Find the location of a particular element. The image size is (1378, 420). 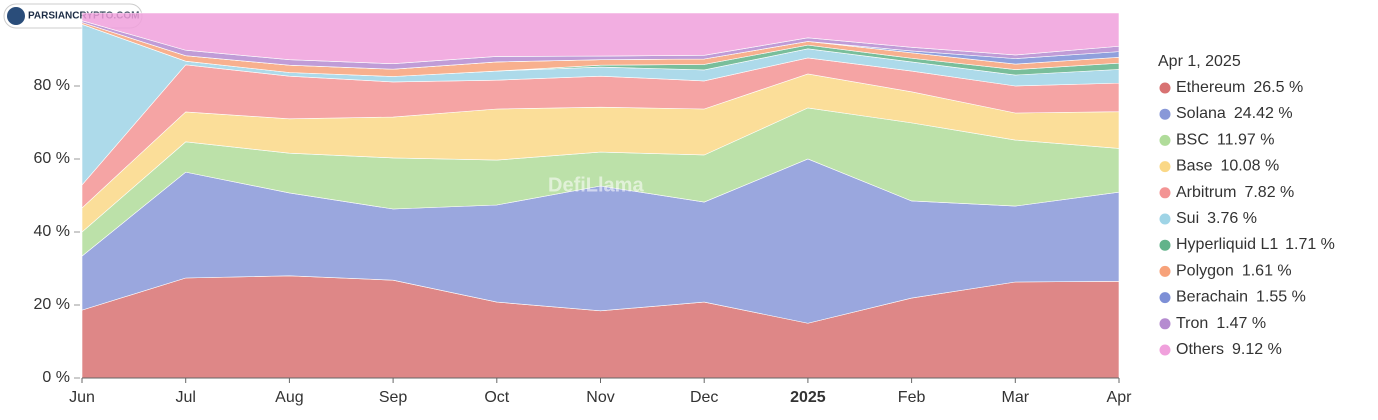

legend-label: Tron 1.47 % is located at coordinates (1221, 323).